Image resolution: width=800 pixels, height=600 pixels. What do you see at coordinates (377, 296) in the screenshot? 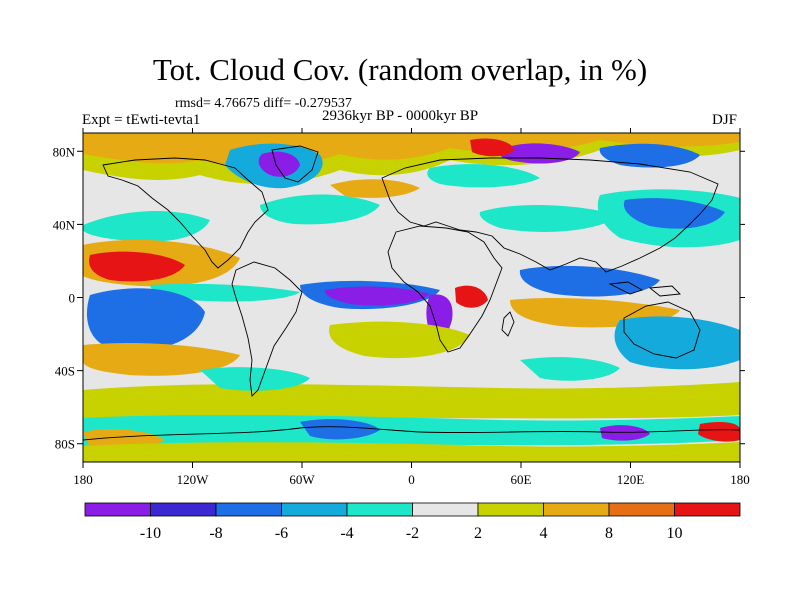
I see `atlantic-itcz-purple` at bounding box center [377, 296].